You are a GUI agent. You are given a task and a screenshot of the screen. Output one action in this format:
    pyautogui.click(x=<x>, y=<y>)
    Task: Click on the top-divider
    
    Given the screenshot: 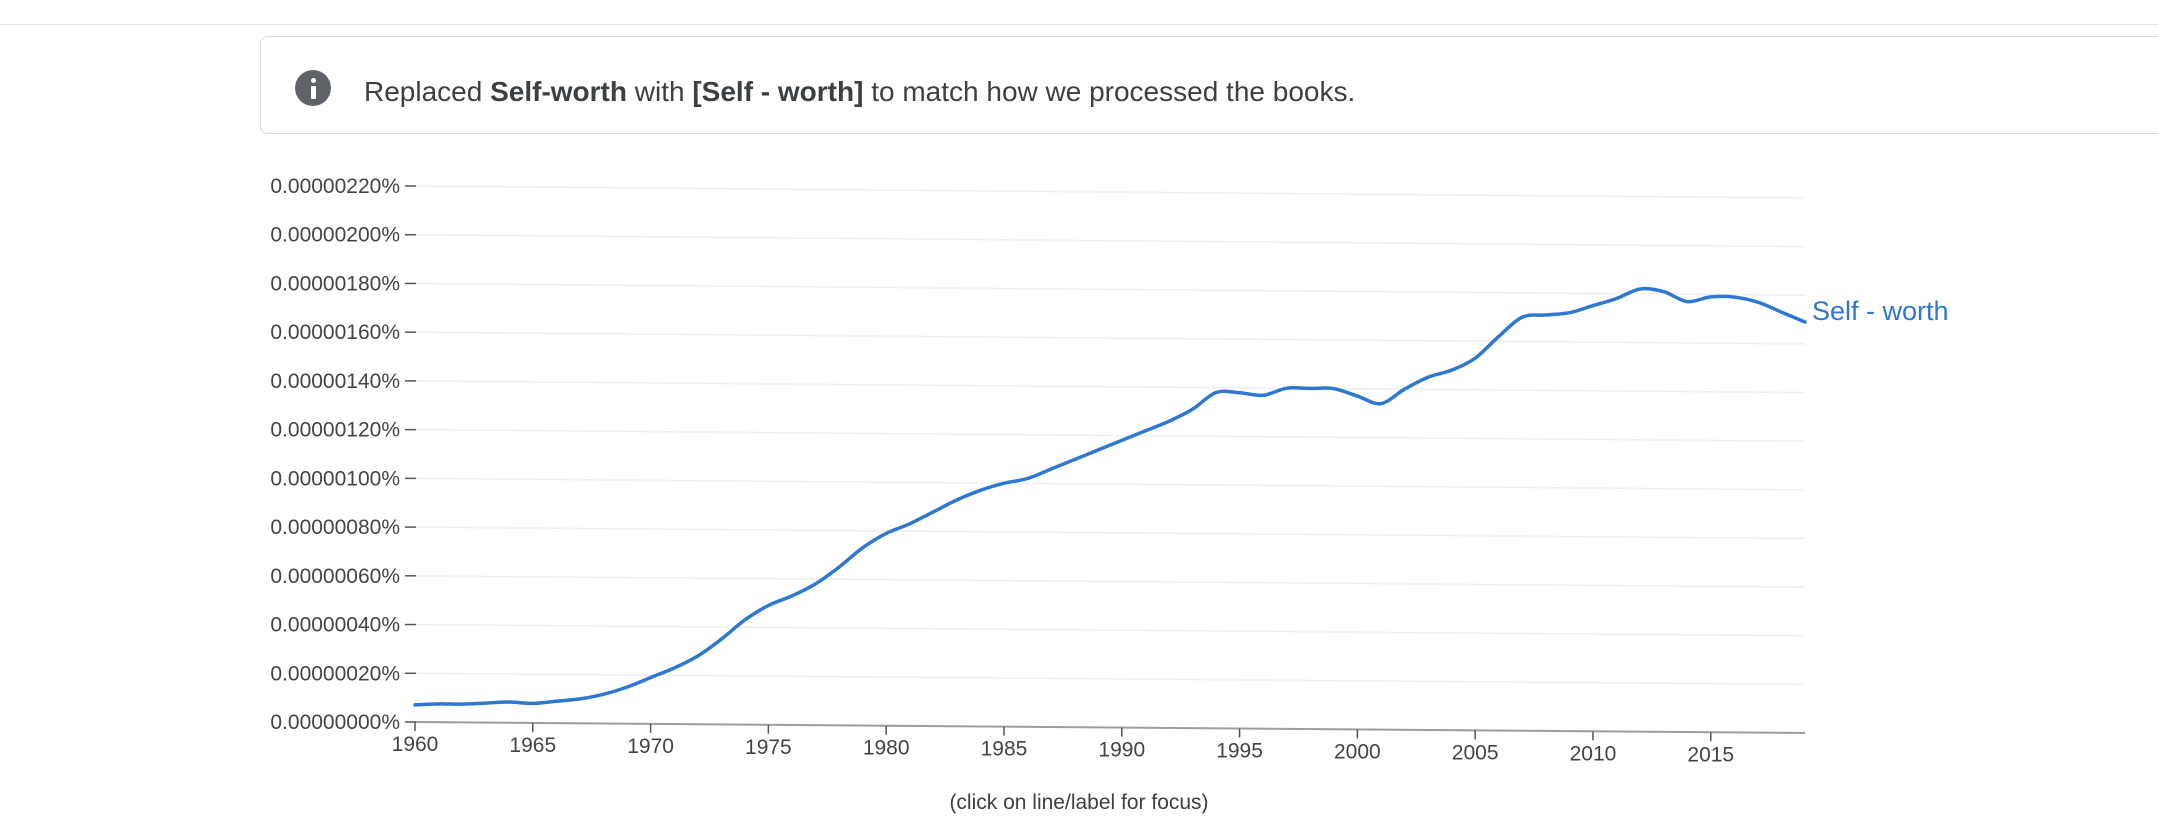 What is the action you would take?
    pyautogui.click(x=1079, y=24)
    